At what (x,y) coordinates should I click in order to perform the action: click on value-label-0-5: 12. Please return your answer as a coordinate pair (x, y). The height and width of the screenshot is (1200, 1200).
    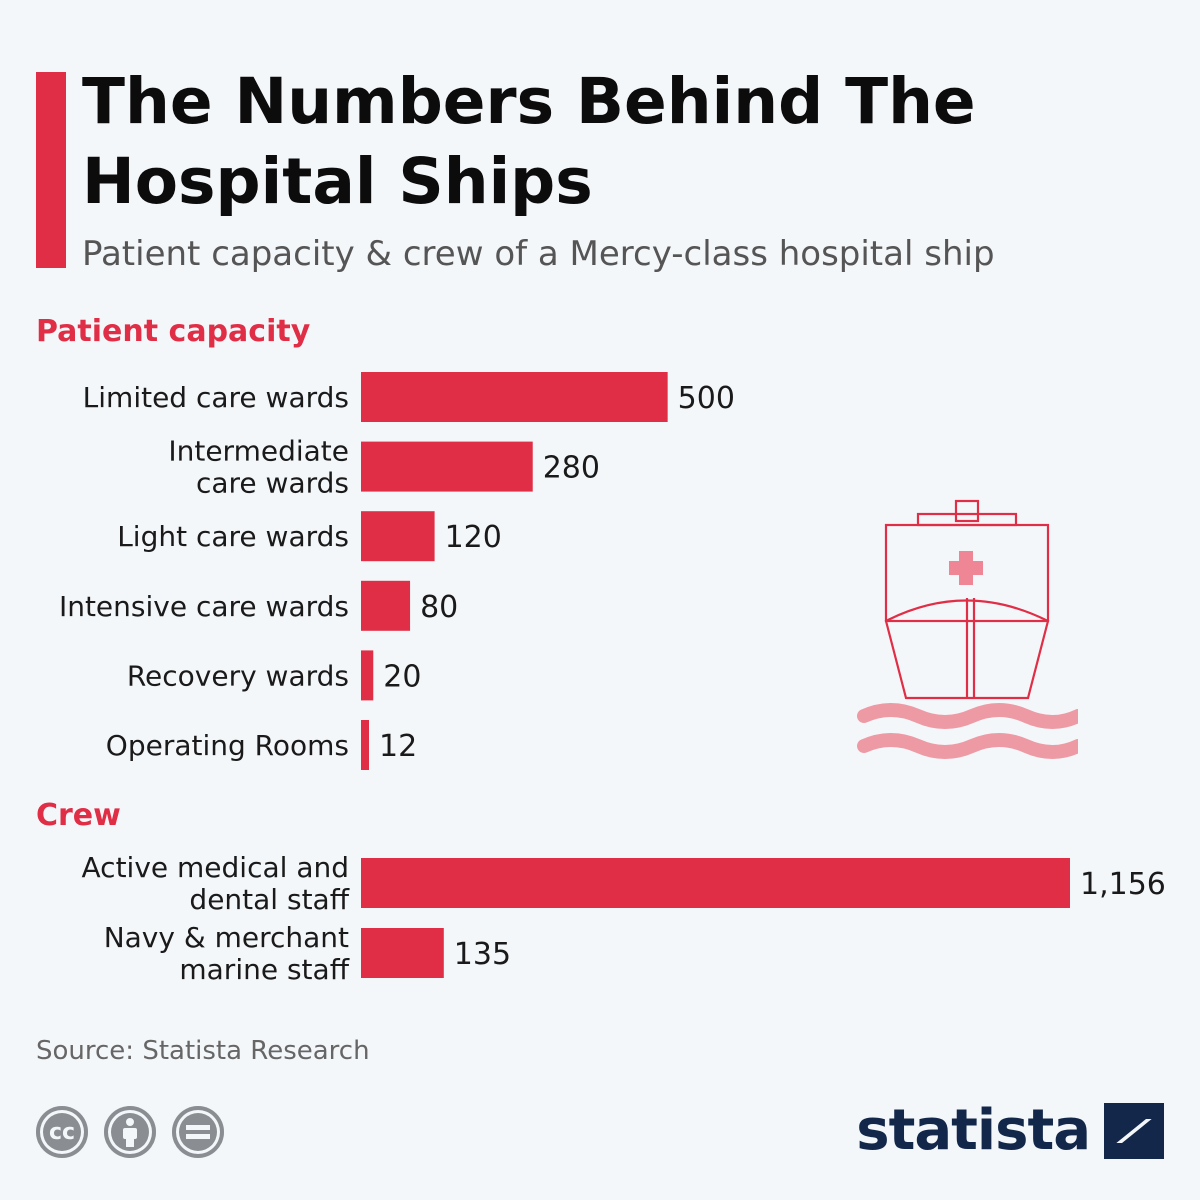
    Looking at the image, I should click on (398, 746).